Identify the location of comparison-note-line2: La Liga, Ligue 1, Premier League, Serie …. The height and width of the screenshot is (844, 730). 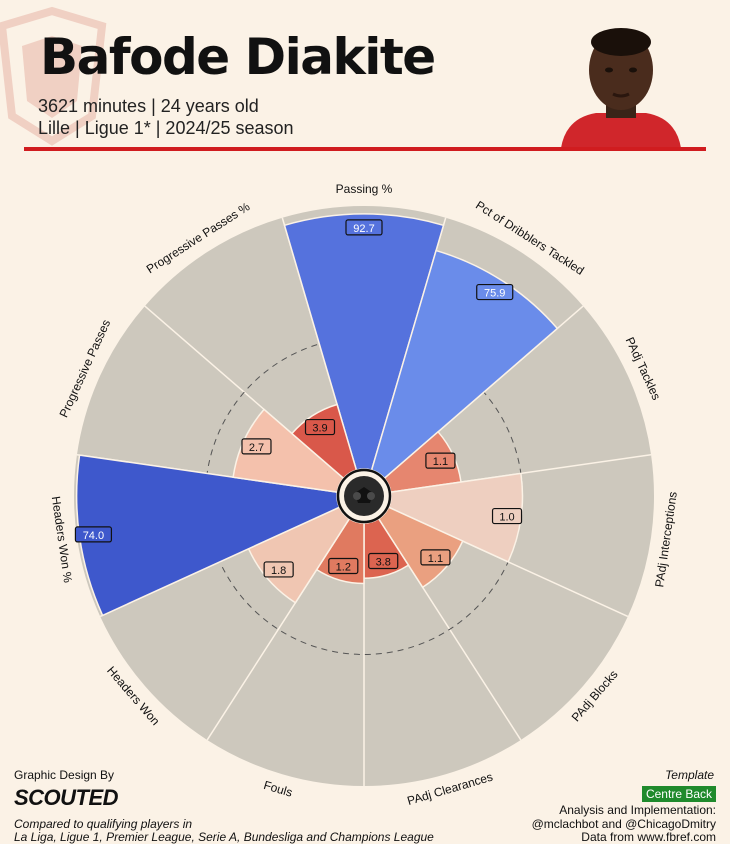
(224, 837).